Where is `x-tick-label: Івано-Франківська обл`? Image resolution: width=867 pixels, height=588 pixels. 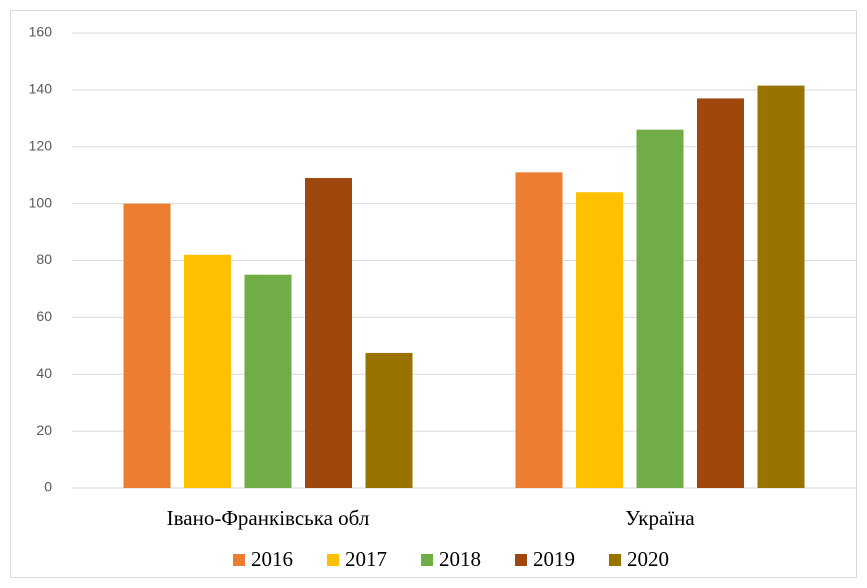
x-tick-label: Івано-Франківська обл is located at coordinates (268, 518).